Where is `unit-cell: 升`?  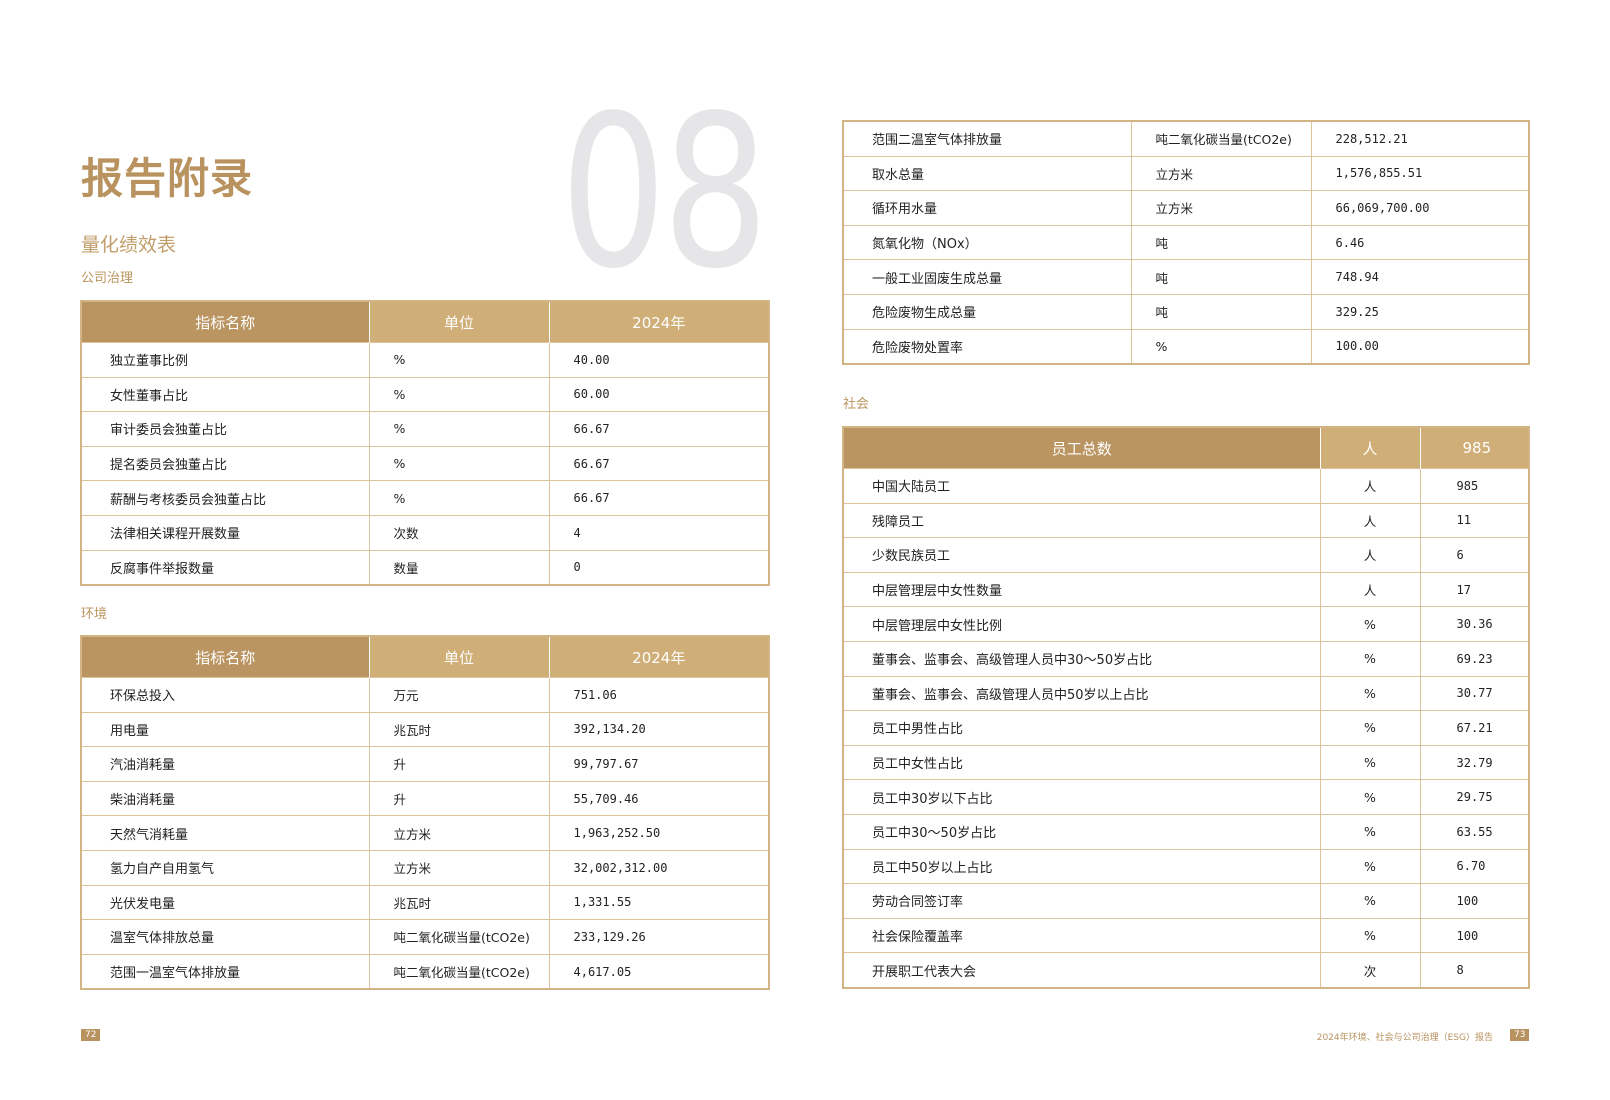
unit-cell: 升 is located at coordinates (458, 764).